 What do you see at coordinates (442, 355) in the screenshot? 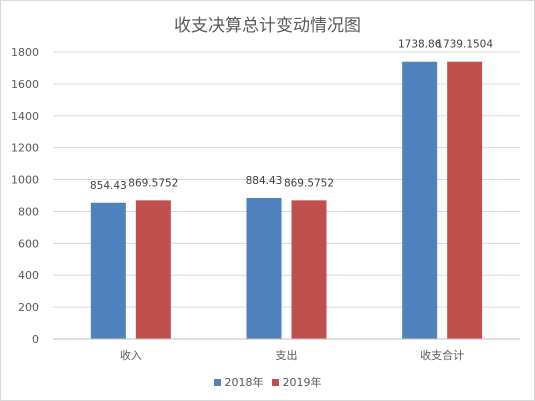
I see `x-tick-label: 收支合计` at bounding box center [442, 355].